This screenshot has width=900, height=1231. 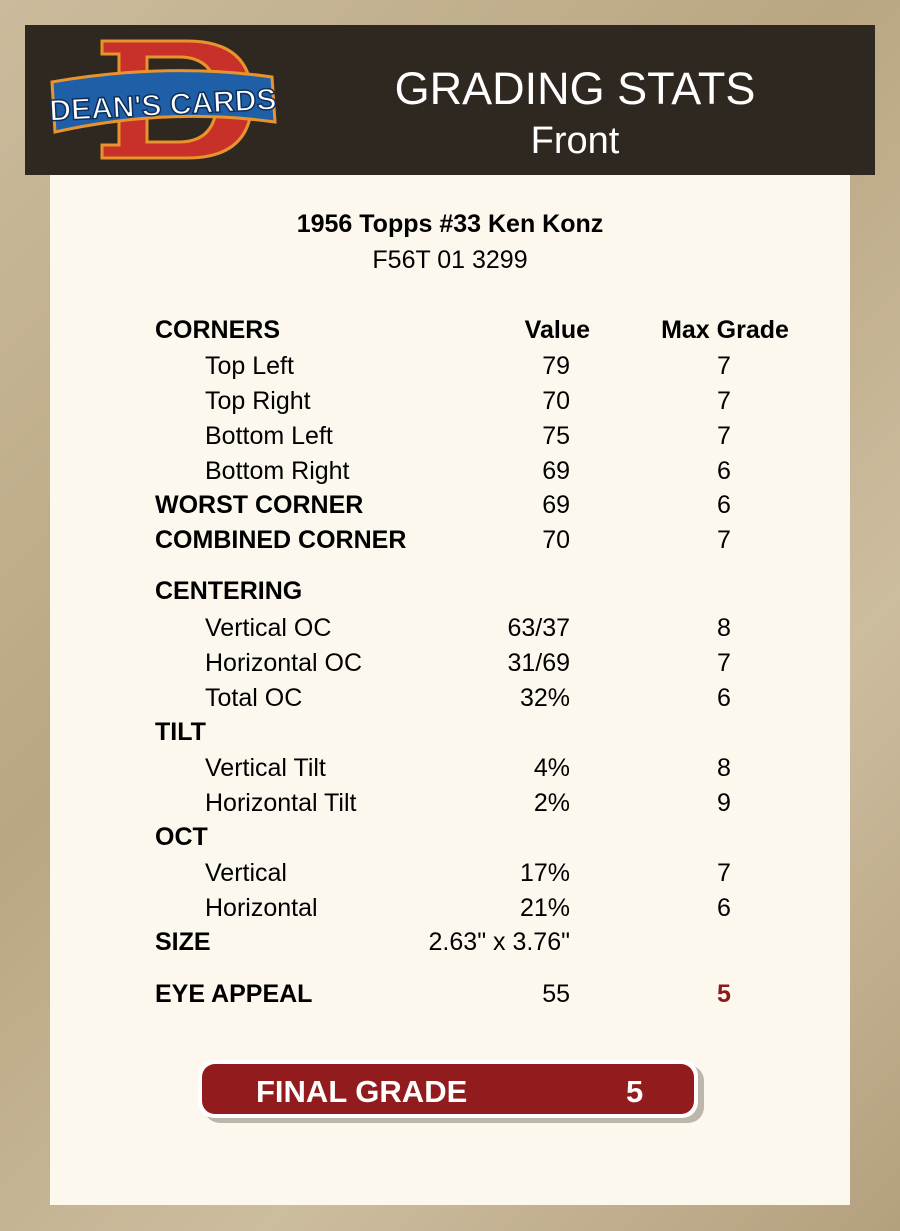 What do you see at coordinates (218, 330) in the screenshot?
I see `stat-label: CORNERS` at bounding box center [218, 330].